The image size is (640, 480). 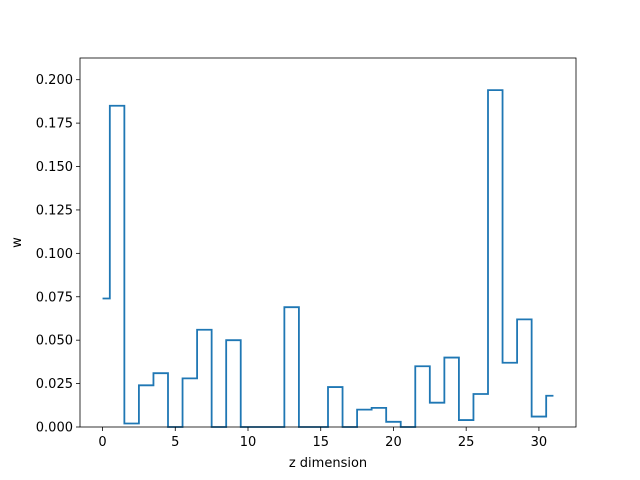 I want to click on x-tick-label: 5, so click(x=175, y=442).